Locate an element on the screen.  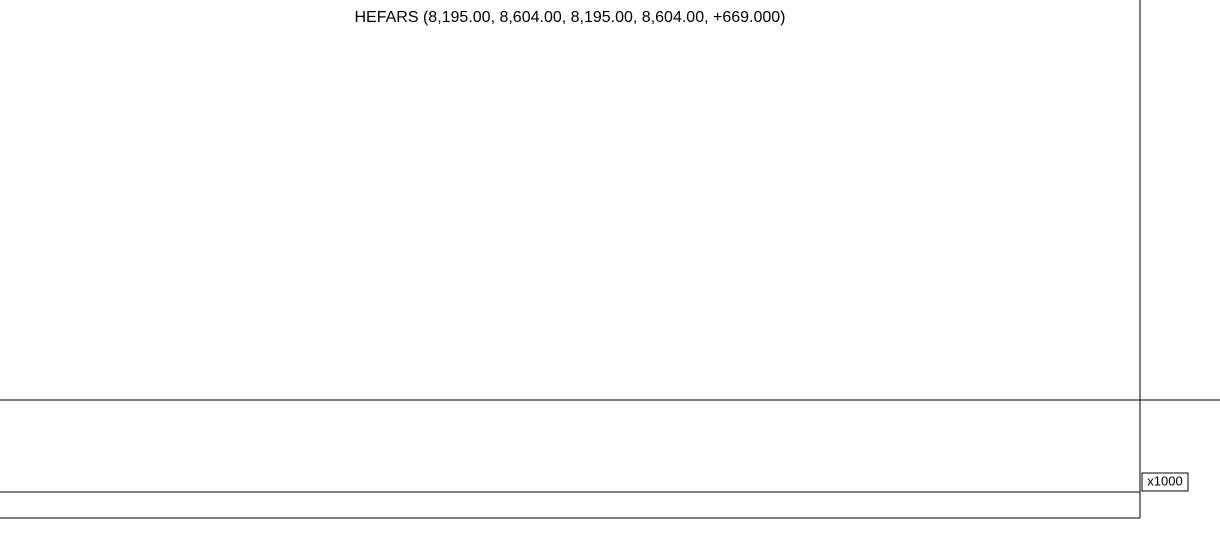
unit-box is located at coordinates (1165, 482).